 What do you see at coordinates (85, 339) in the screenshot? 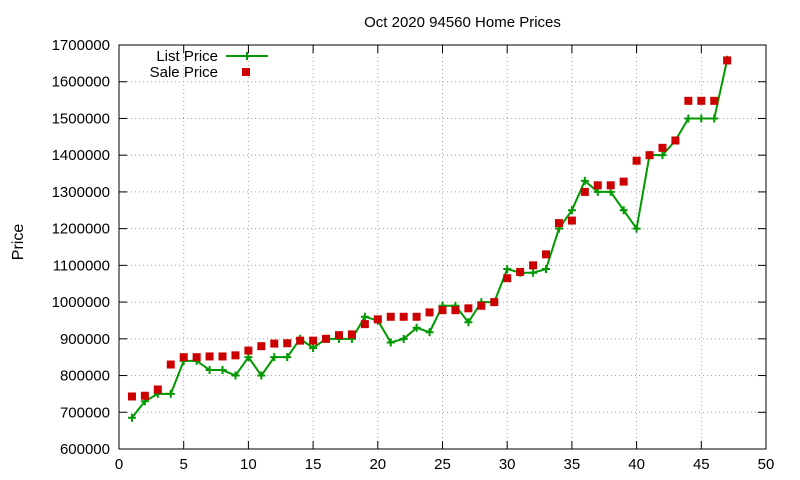
I see `y-tick-label: 900000` at bounding box center [85, 339].